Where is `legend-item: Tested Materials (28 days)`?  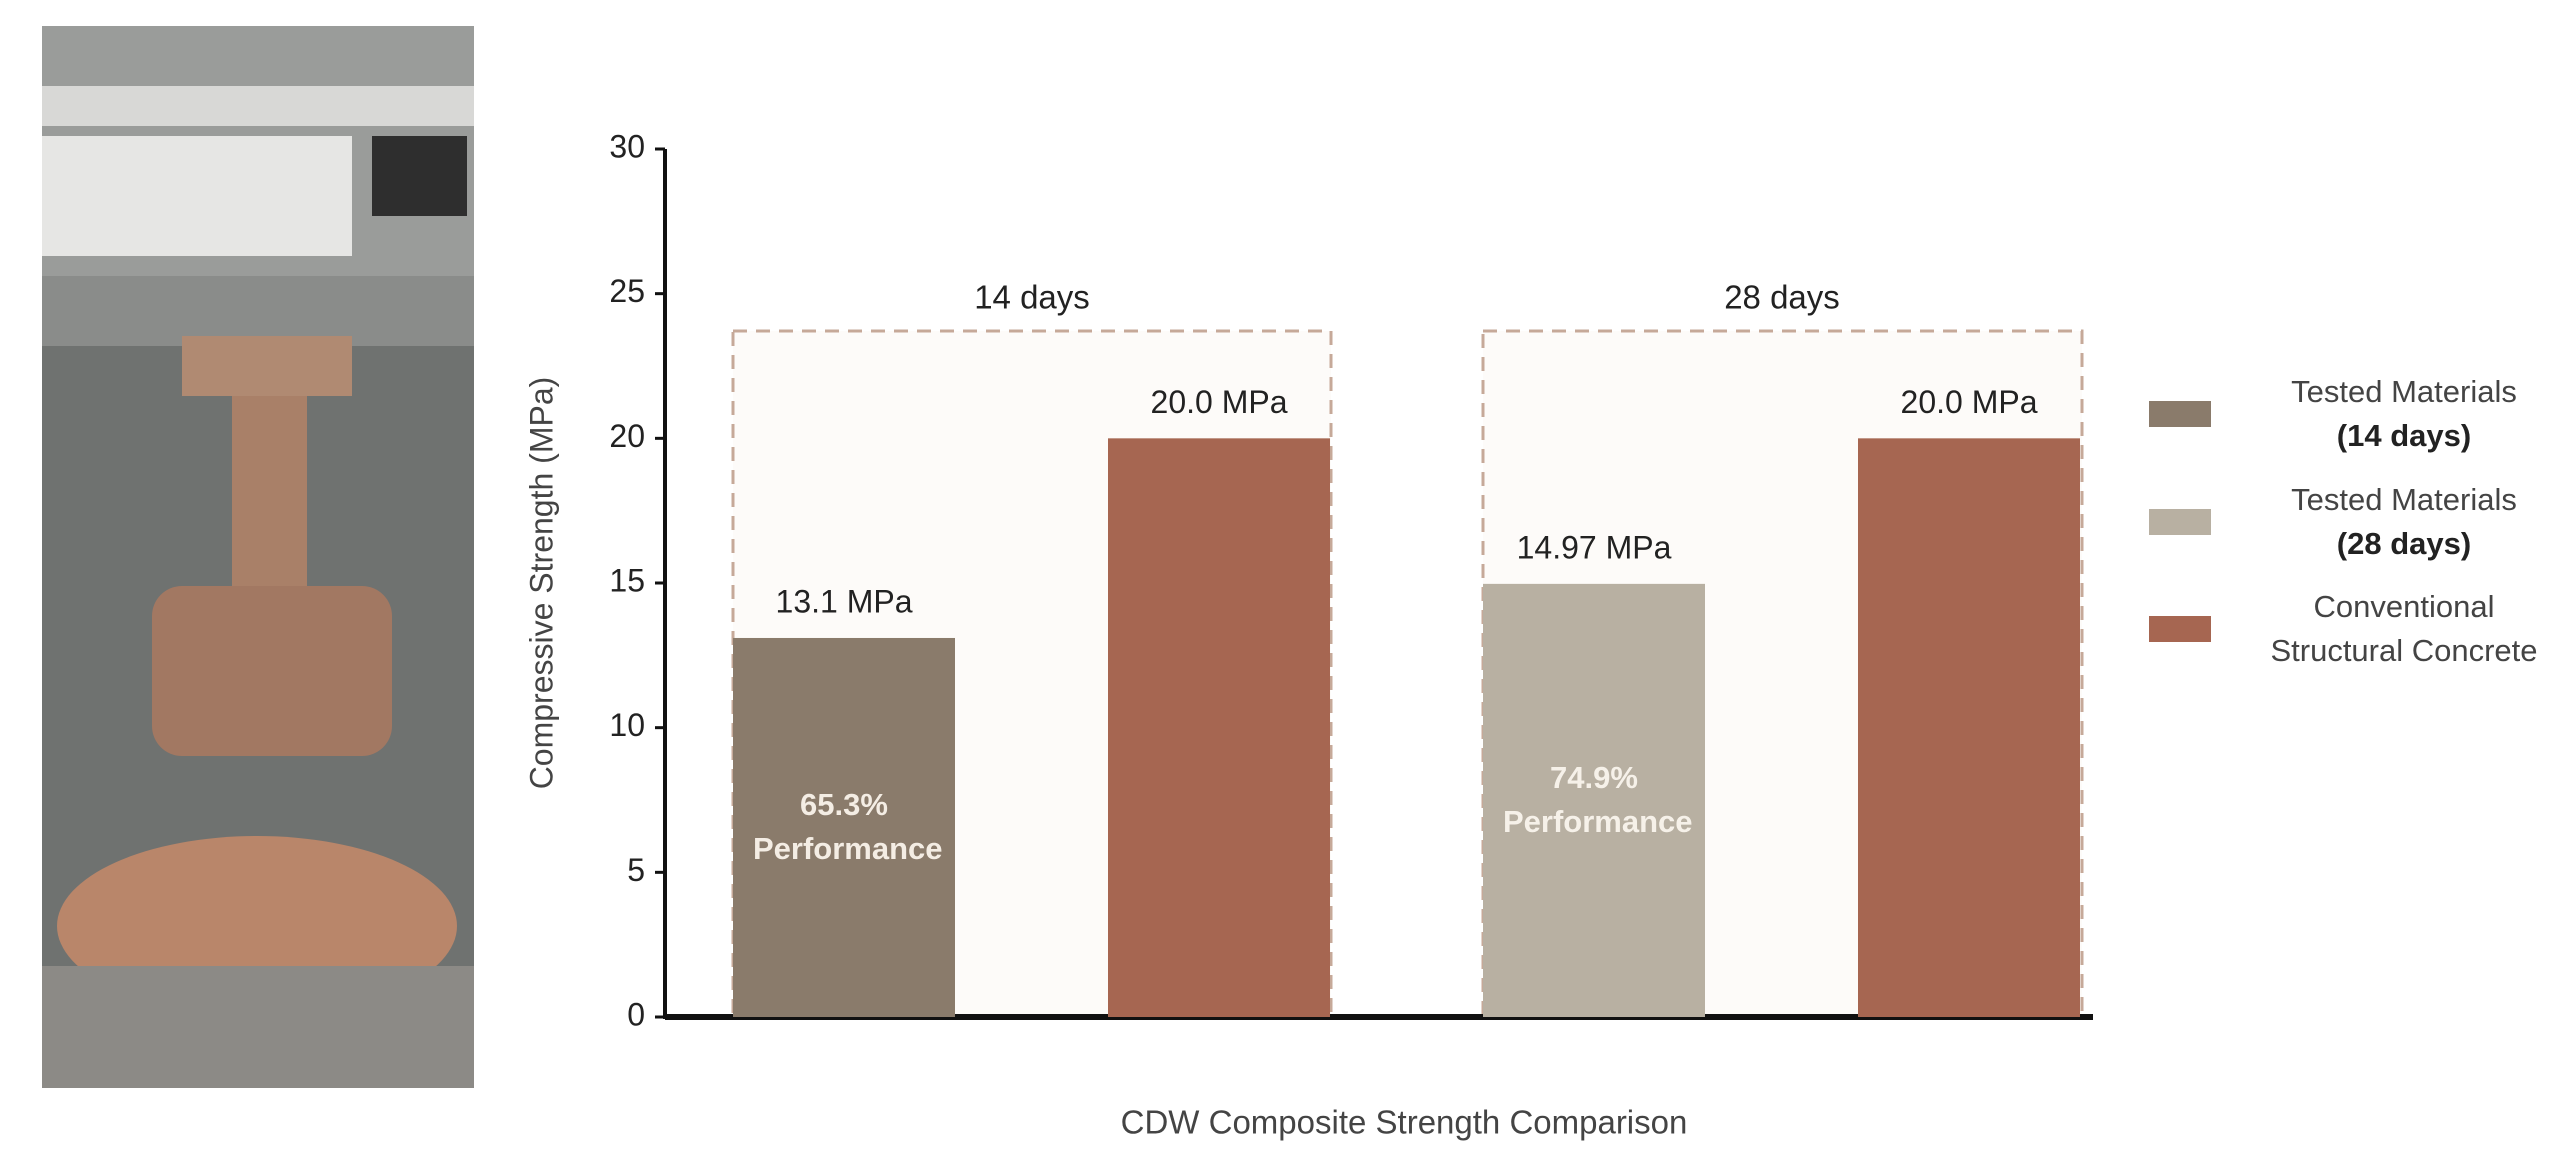 legend-item: Tested Materials (28 days) is located at coordinates (2354, 528).